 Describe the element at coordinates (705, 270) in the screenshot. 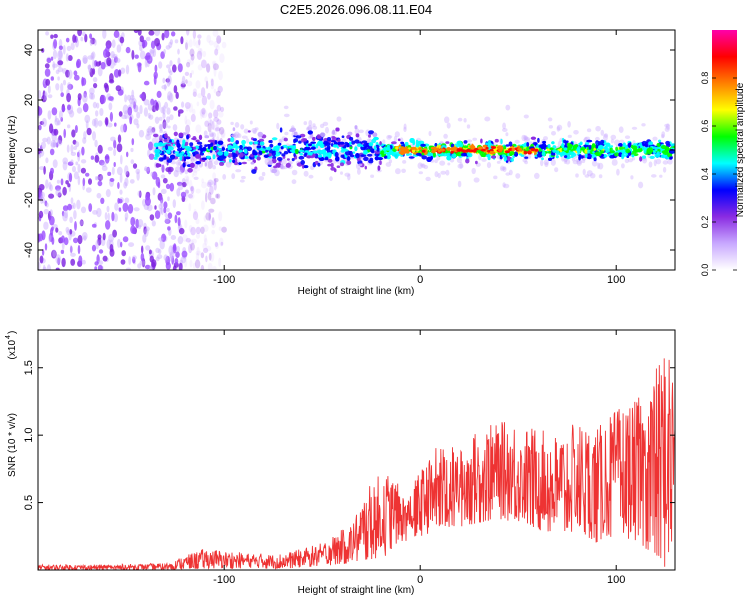

I see `colorbar-tick-label: 0.0` at that location.